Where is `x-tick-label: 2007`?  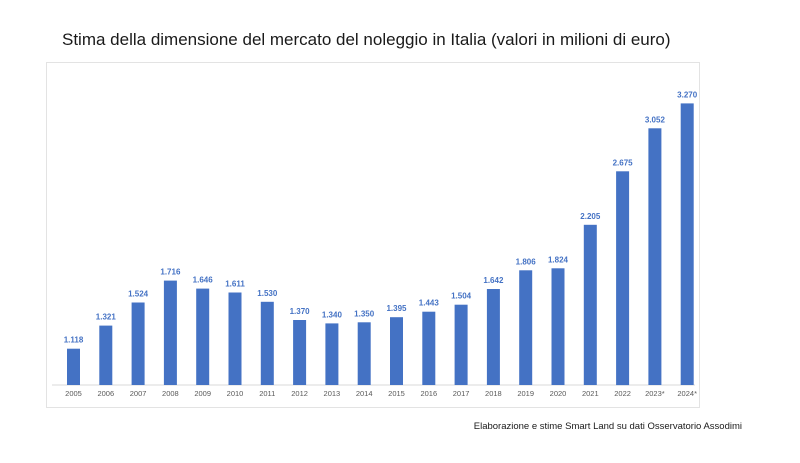 x-tick-label: 2007 is located at coordinates (138, 393).